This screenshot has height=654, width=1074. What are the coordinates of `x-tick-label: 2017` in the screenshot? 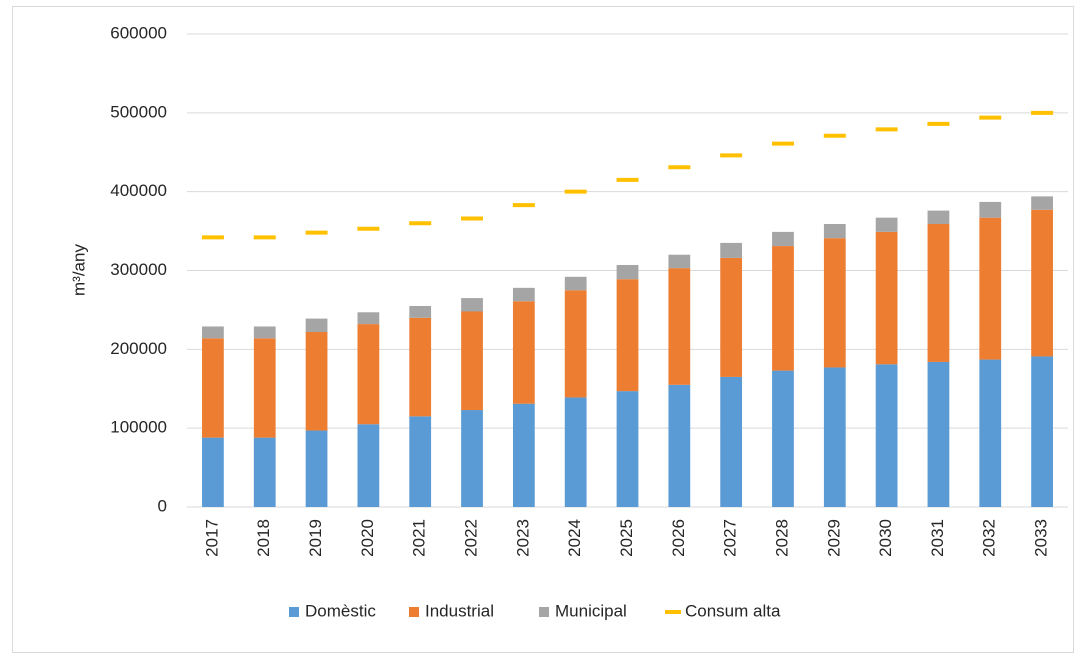 It's located at (211, 538).